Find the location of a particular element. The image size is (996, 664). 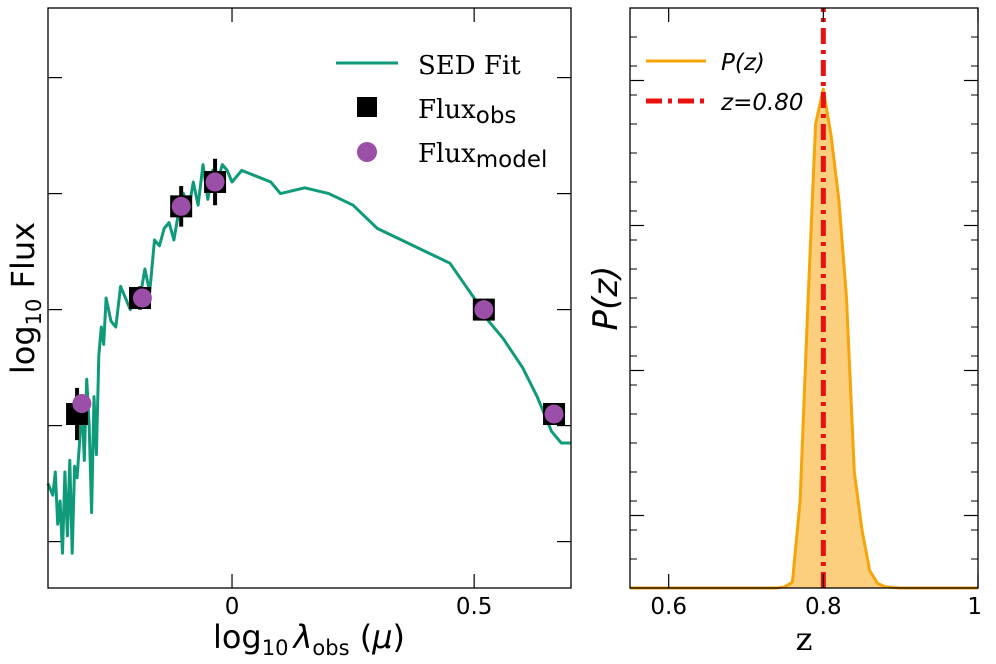

legend-pz-label: P(z) is located at coordinates (743, 63).